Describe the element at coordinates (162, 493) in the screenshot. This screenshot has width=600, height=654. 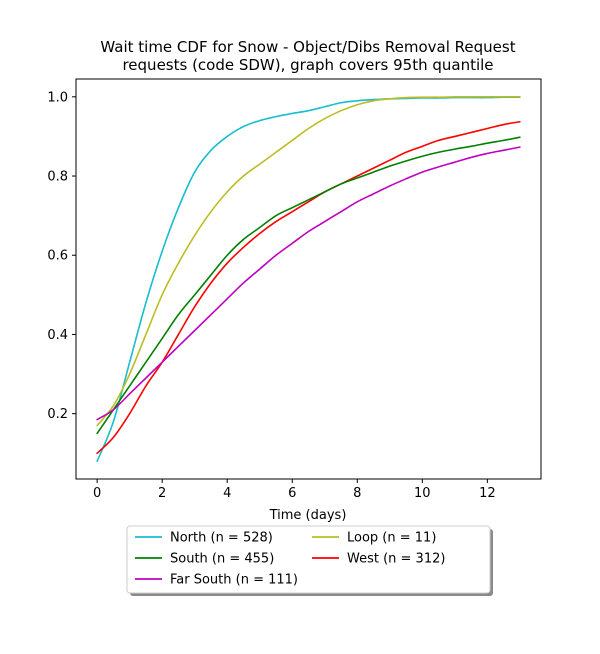
I see `x-tick-label: 2` at that location.